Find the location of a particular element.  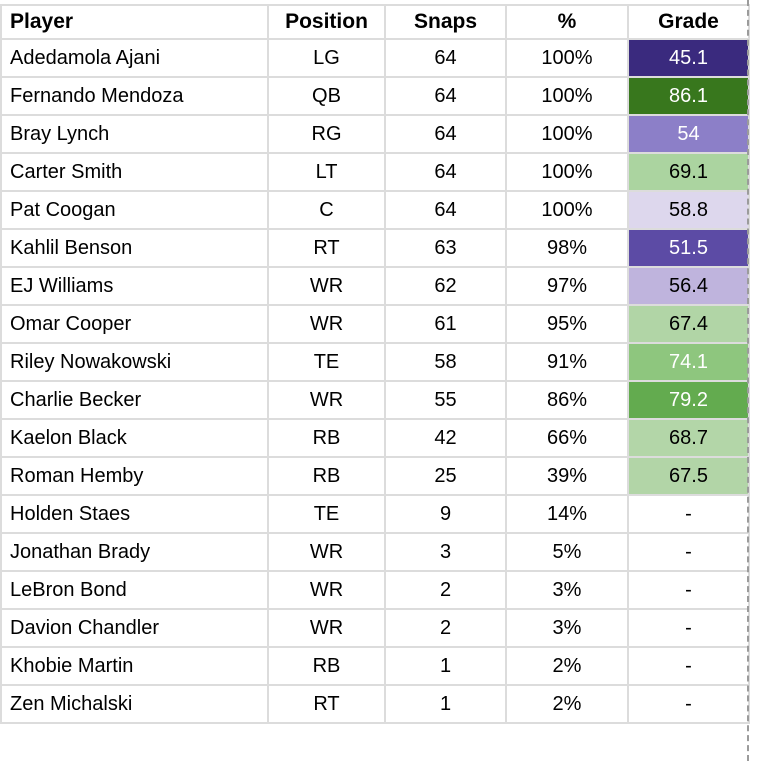

cell-player: Holden Staes is located at coordinates (134, 514).